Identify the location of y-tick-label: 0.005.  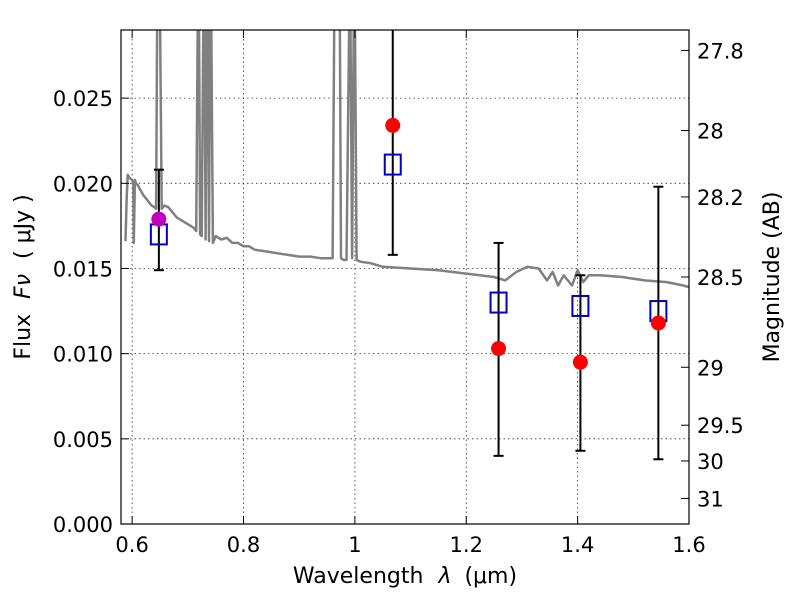
(83, 440).